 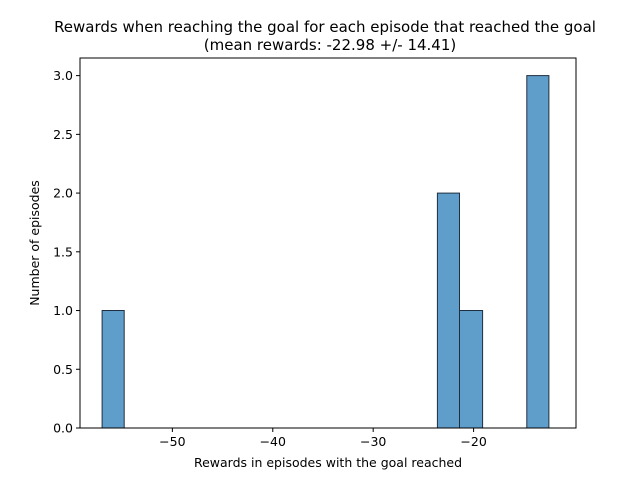 What do you see at coordinates (273, 441) in the screenshot?
I see `x-tick-label: −40` at bounding box center [273, 441].